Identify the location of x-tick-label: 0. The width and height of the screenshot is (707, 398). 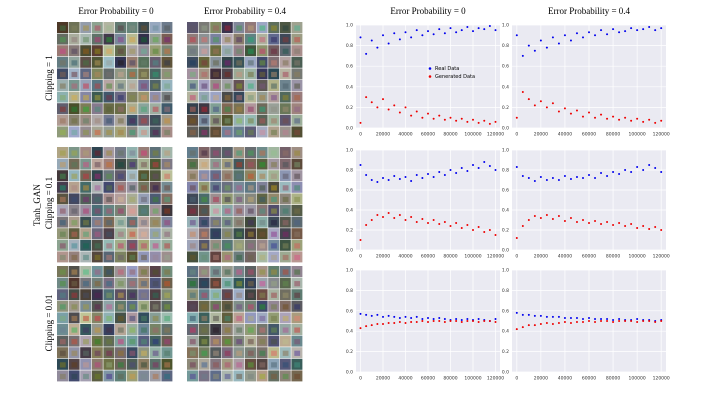
(360, 379).